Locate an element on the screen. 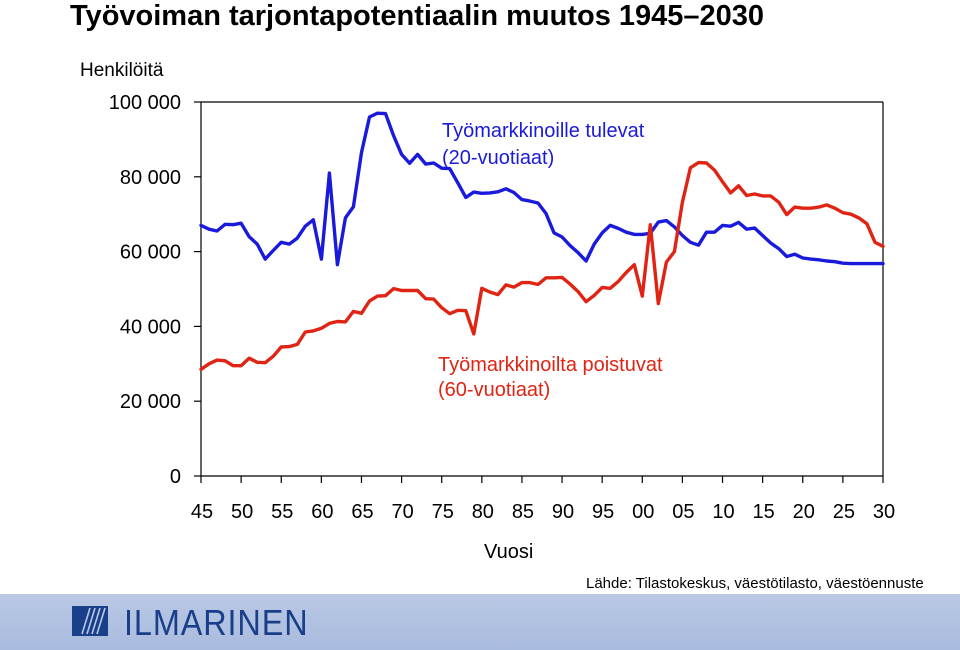 This screenshot has width=960, height=650. legend-label-entrants: Työmarkkinoille tulevat is located at coordinates (543, 131).